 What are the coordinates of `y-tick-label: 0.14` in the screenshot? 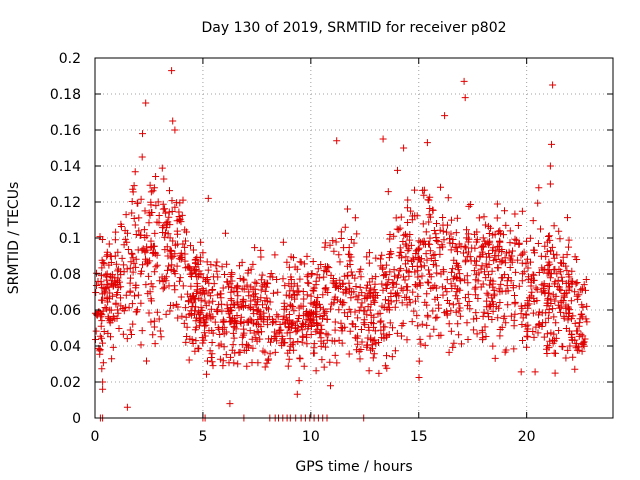 It's located at (65, 167).